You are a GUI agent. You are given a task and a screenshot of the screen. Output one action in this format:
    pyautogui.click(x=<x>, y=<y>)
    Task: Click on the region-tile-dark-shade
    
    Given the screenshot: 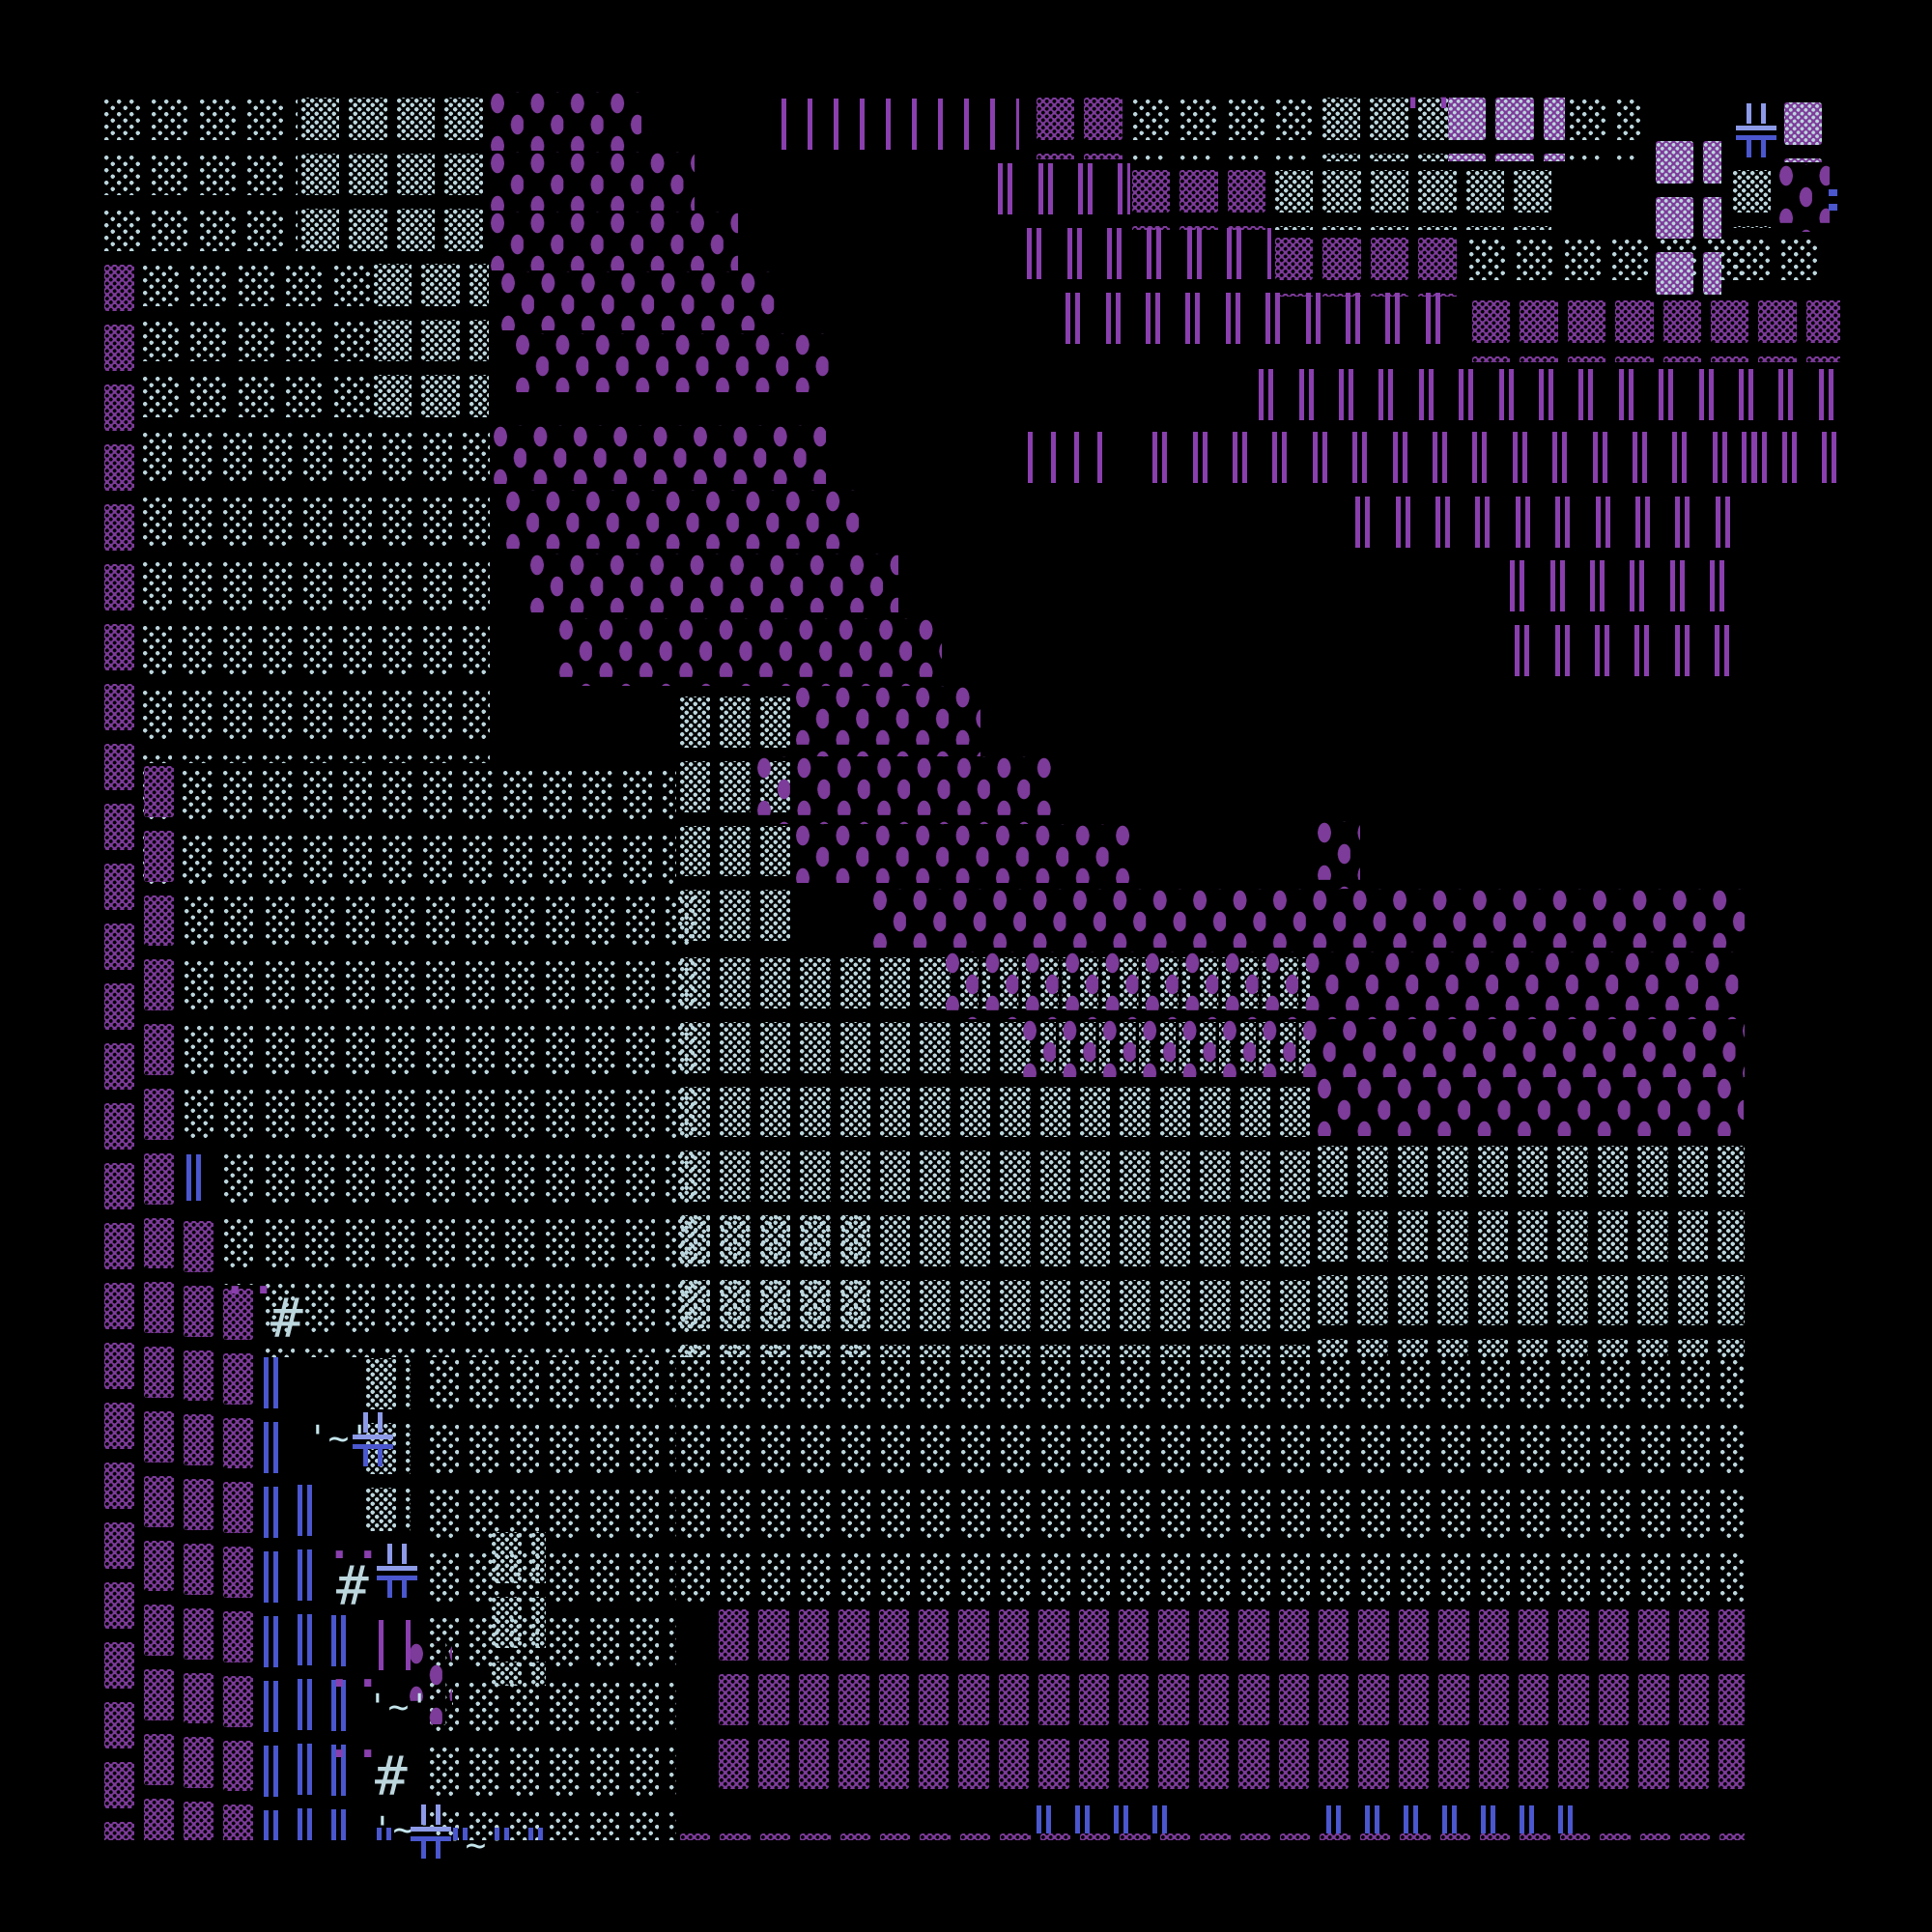 What is the action you would take?
    pyautogui.click(x=239, y=1561)
    